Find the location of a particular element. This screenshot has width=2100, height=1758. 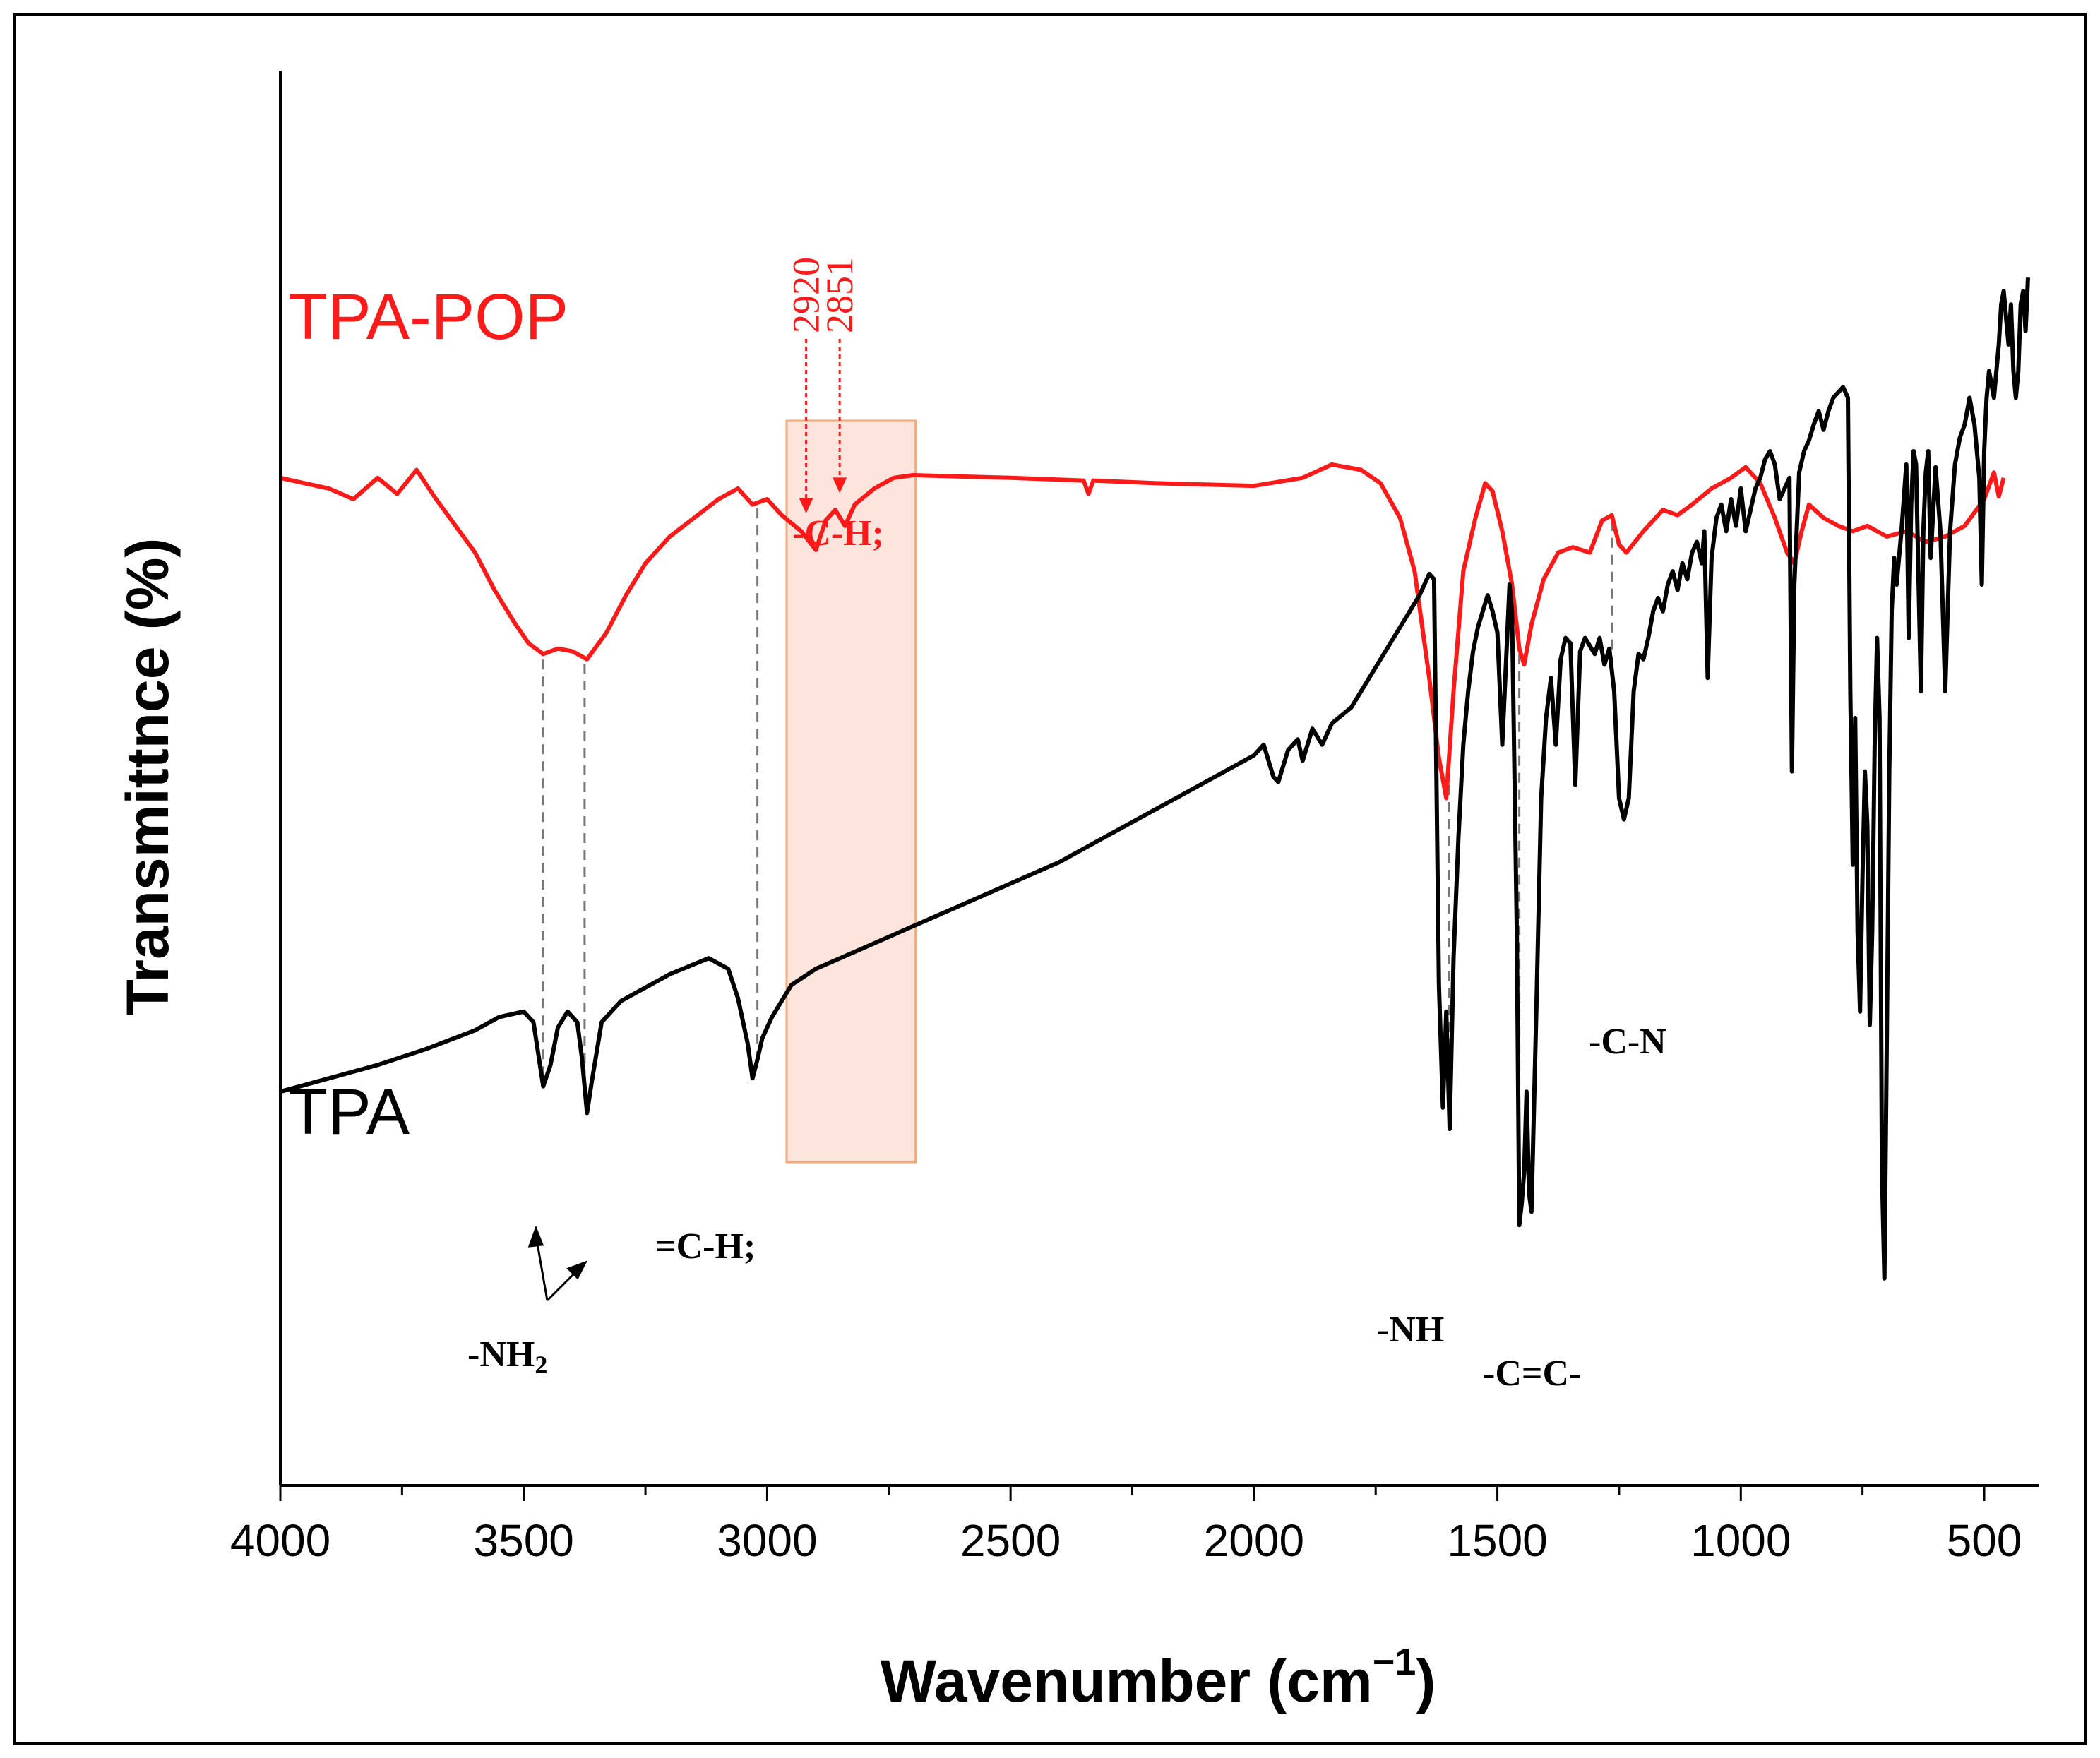

annotation-nh2: -NH2 is located at coordinates (507, 1356).